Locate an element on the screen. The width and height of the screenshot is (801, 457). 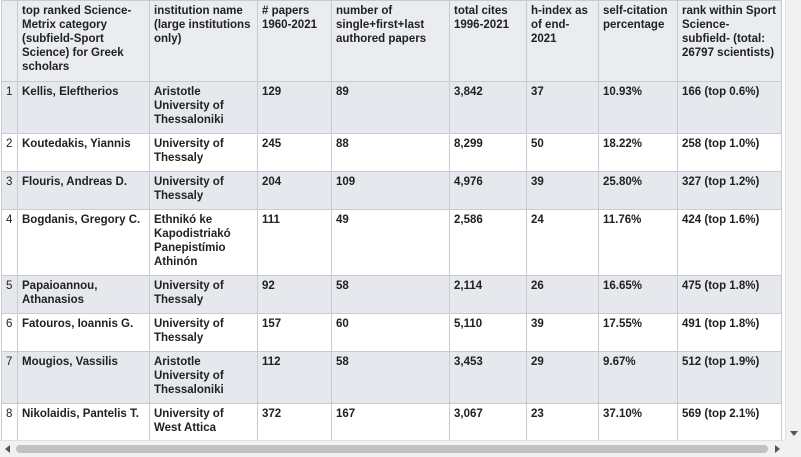
scrollbar-corner is located at coordinates (793, 448).